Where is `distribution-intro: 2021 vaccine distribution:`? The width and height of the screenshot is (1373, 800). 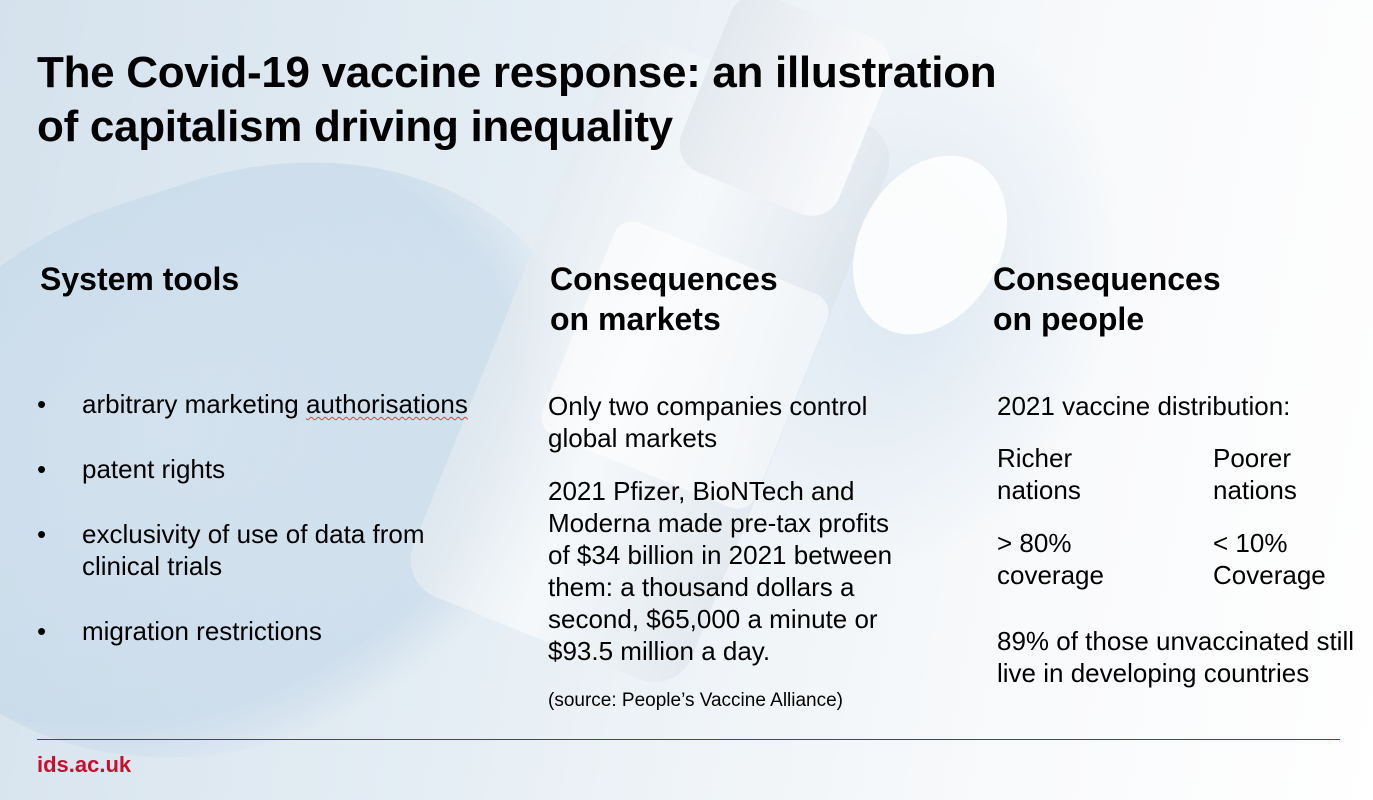
distribution-intro: 2021 vaccine distribution: is located at coordinates (1144, 406).